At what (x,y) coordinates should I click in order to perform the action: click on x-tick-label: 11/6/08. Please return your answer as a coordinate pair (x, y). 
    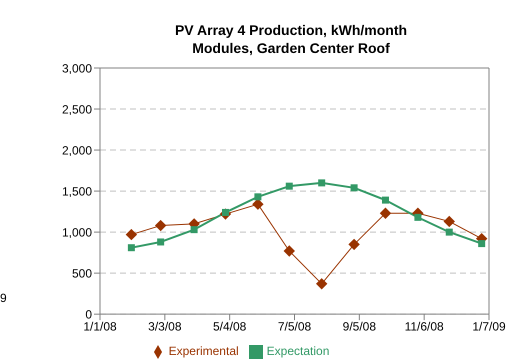
    Looking at the image, I should click on (424, 327).